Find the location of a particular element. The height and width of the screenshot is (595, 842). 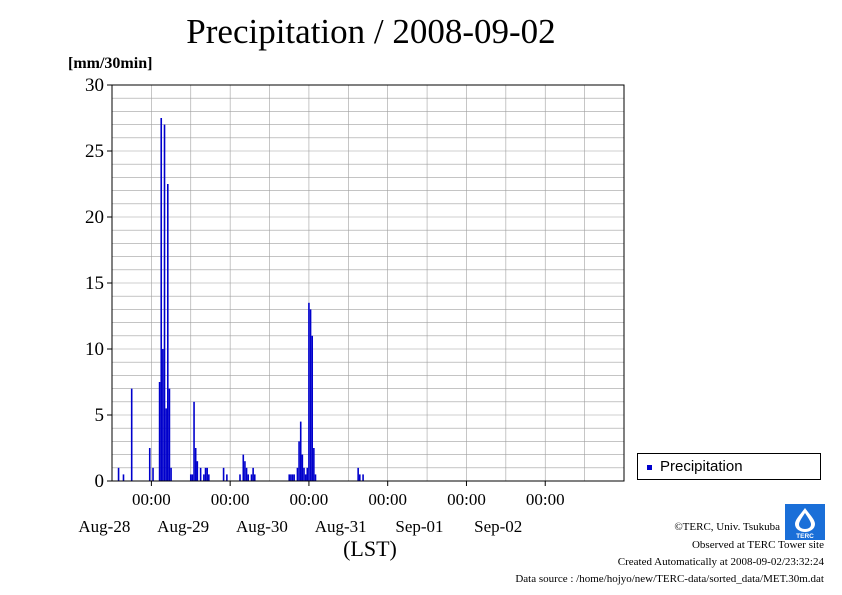

y-tick-label: 30 is located at coordinates (94, 85).